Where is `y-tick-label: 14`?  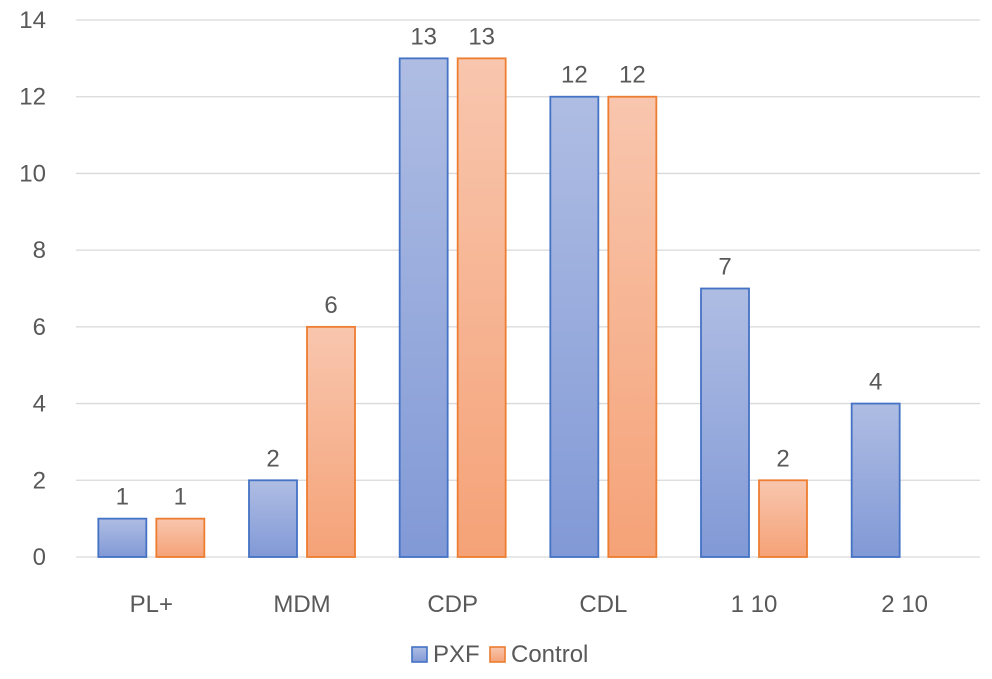 y-tick-label: 14 is located at coordinates (32, 20).